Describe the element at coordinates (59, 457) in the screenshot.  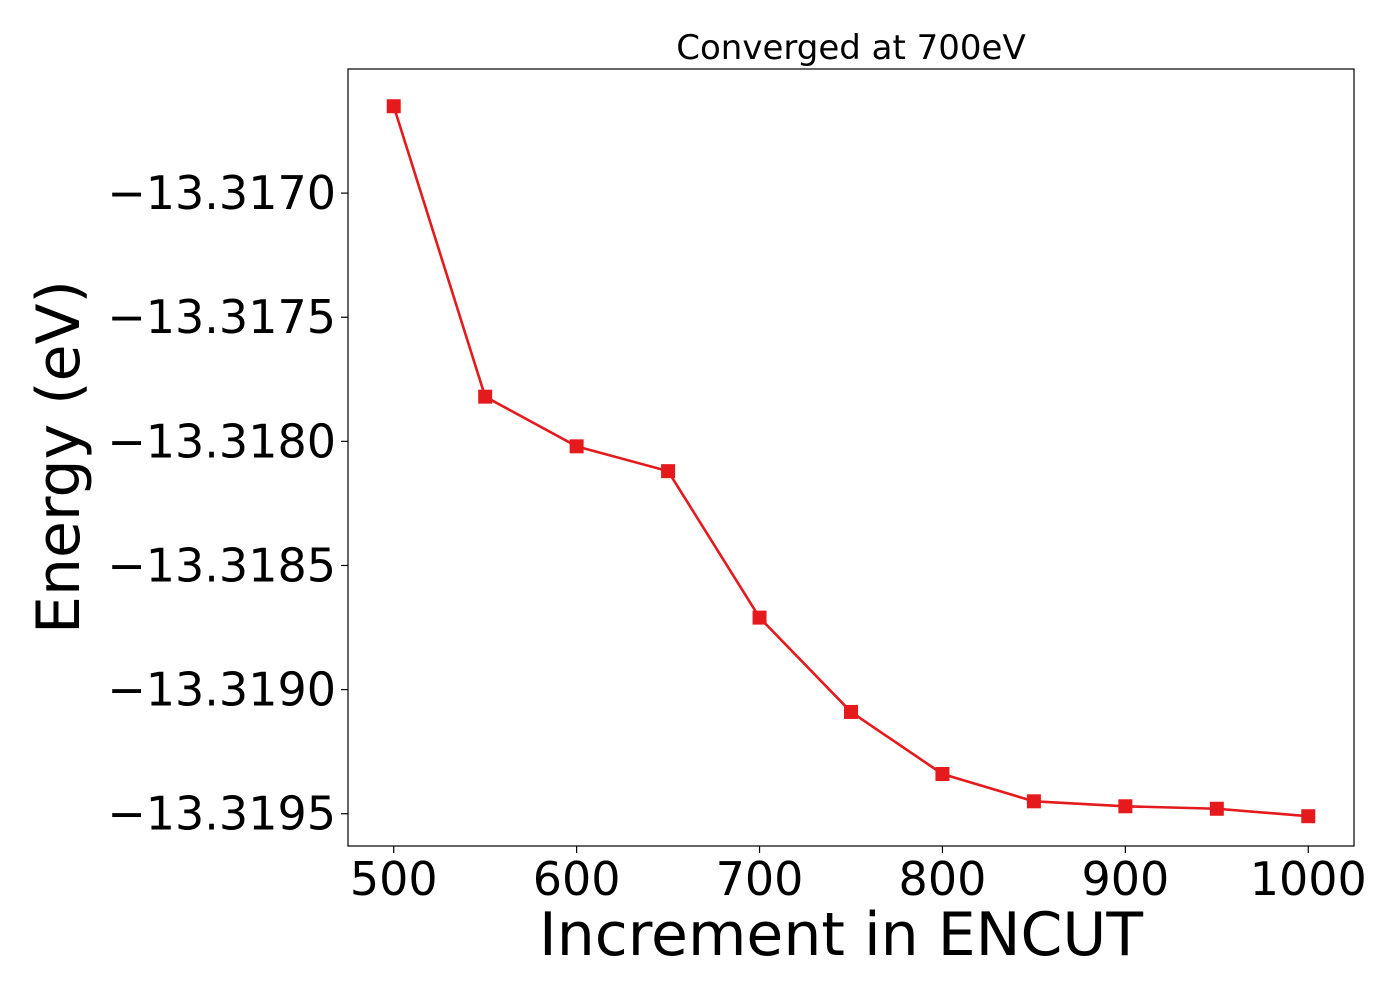
I see `y-axis-label: Energy (eV)` at that location.